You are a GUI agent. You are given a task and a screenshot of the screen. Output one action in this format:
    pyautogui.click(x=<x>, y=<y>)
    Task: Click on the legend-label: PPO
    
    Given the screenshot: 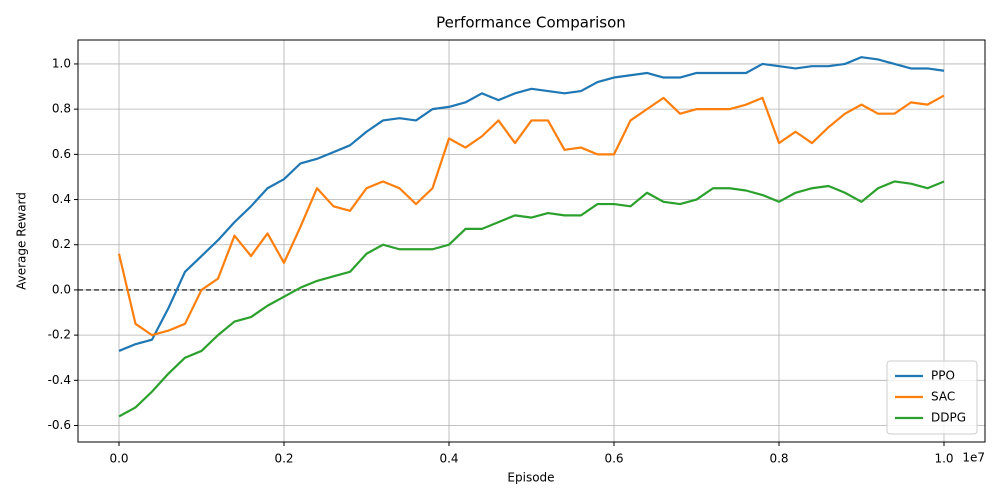 What is the action you would take?
    pyautogui.click(x=943, y=376)
    